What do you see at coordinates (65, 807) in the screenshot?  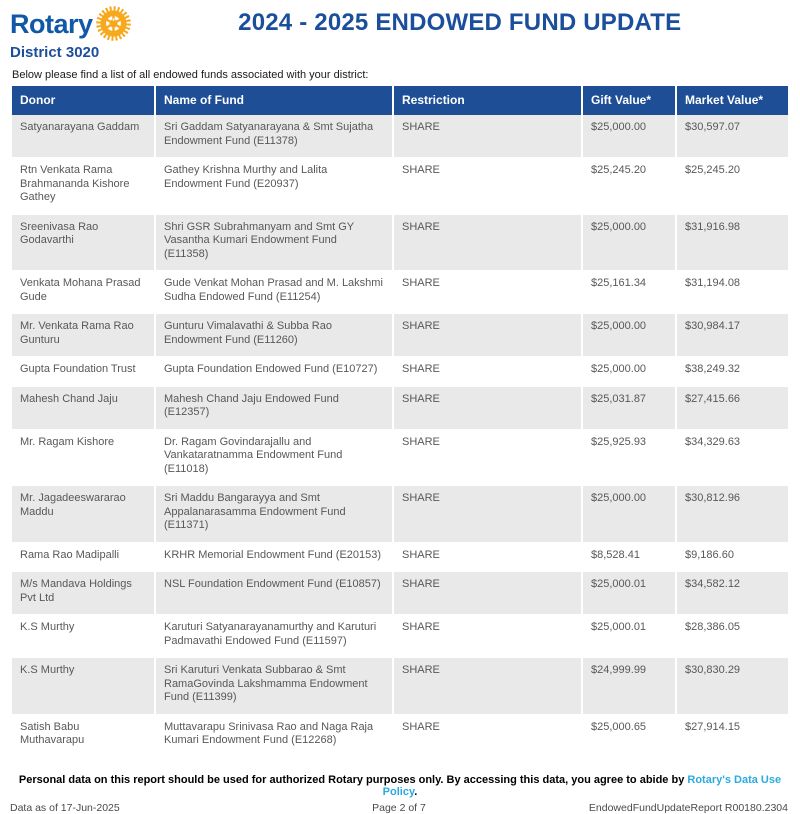 I see `data-as-of-label: Data as of 17-Jun-2025` at bounding box center [65, 807].